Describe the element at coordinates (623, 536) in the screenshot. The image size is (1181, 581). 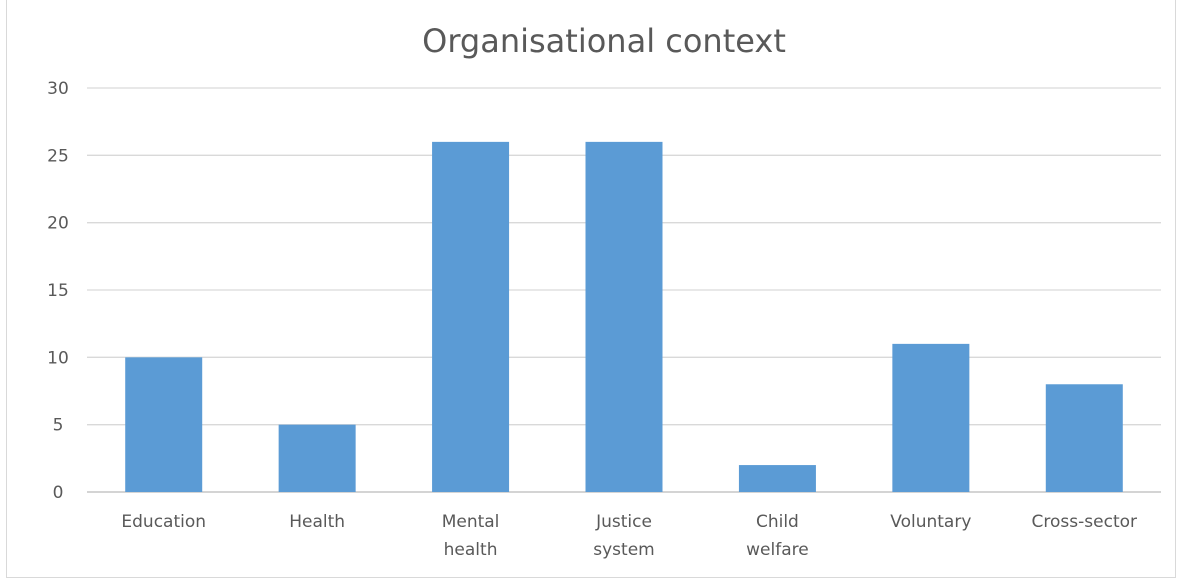
I see `x-tick-label: Justice system` at that location.